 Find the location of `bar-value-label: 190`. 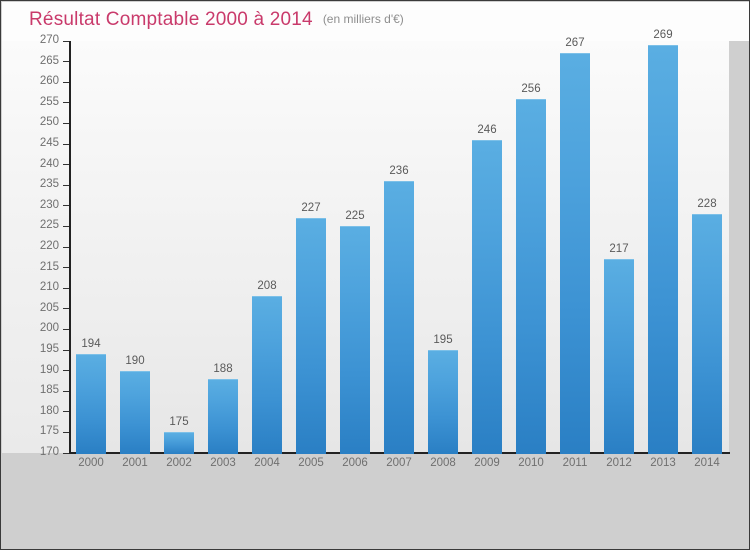

bar-value-label: 190 is located at coordinates (135, 360).